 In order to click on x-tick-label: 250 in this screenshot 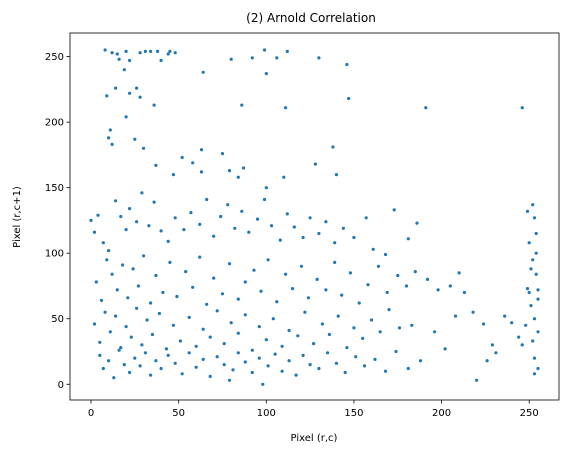, I will do `click(529, 413)`.